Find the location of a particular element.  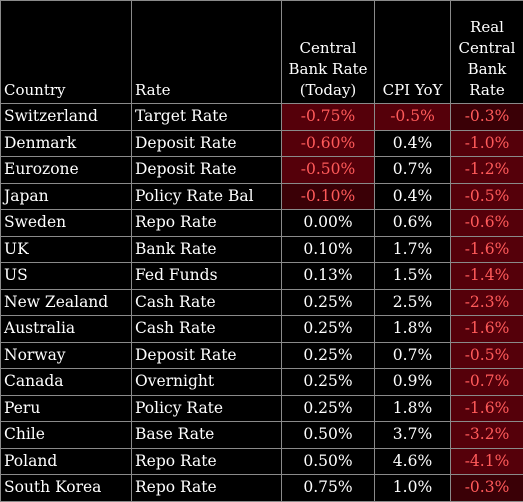

header-real-central-bank-rate: Real Central Bank Rate is located at coordinates (487, 52).